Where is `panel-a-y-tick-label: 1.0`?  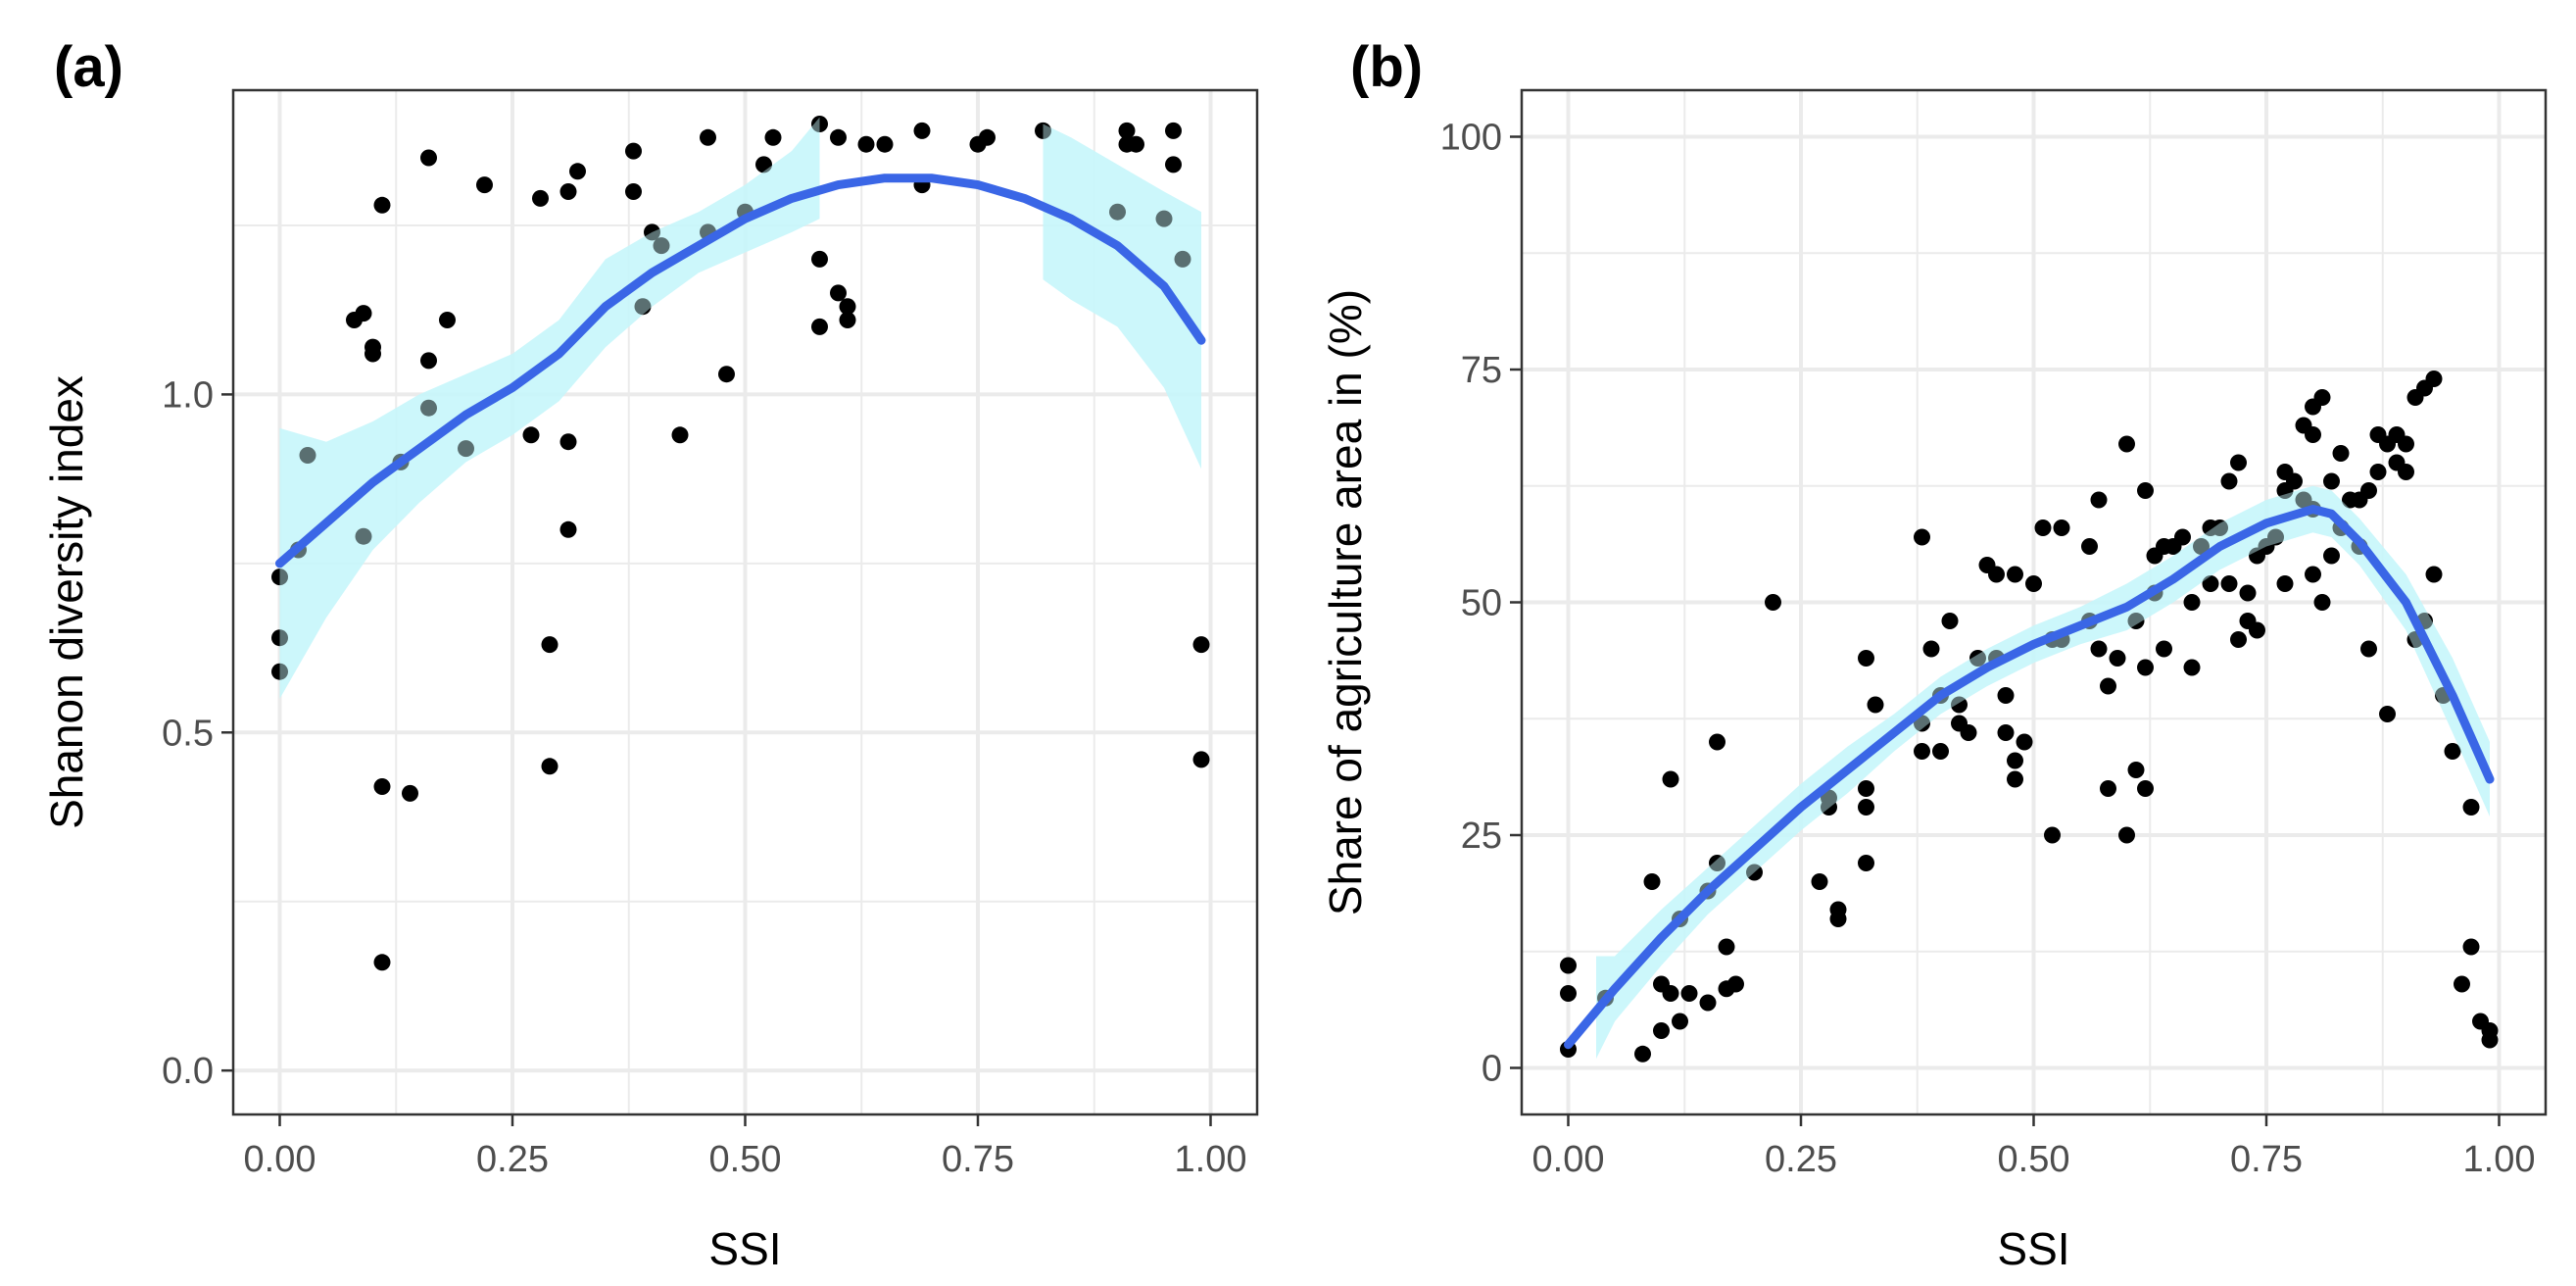
panel-a-y-tick-label: 1.0 is located at coordinates (188, 395).